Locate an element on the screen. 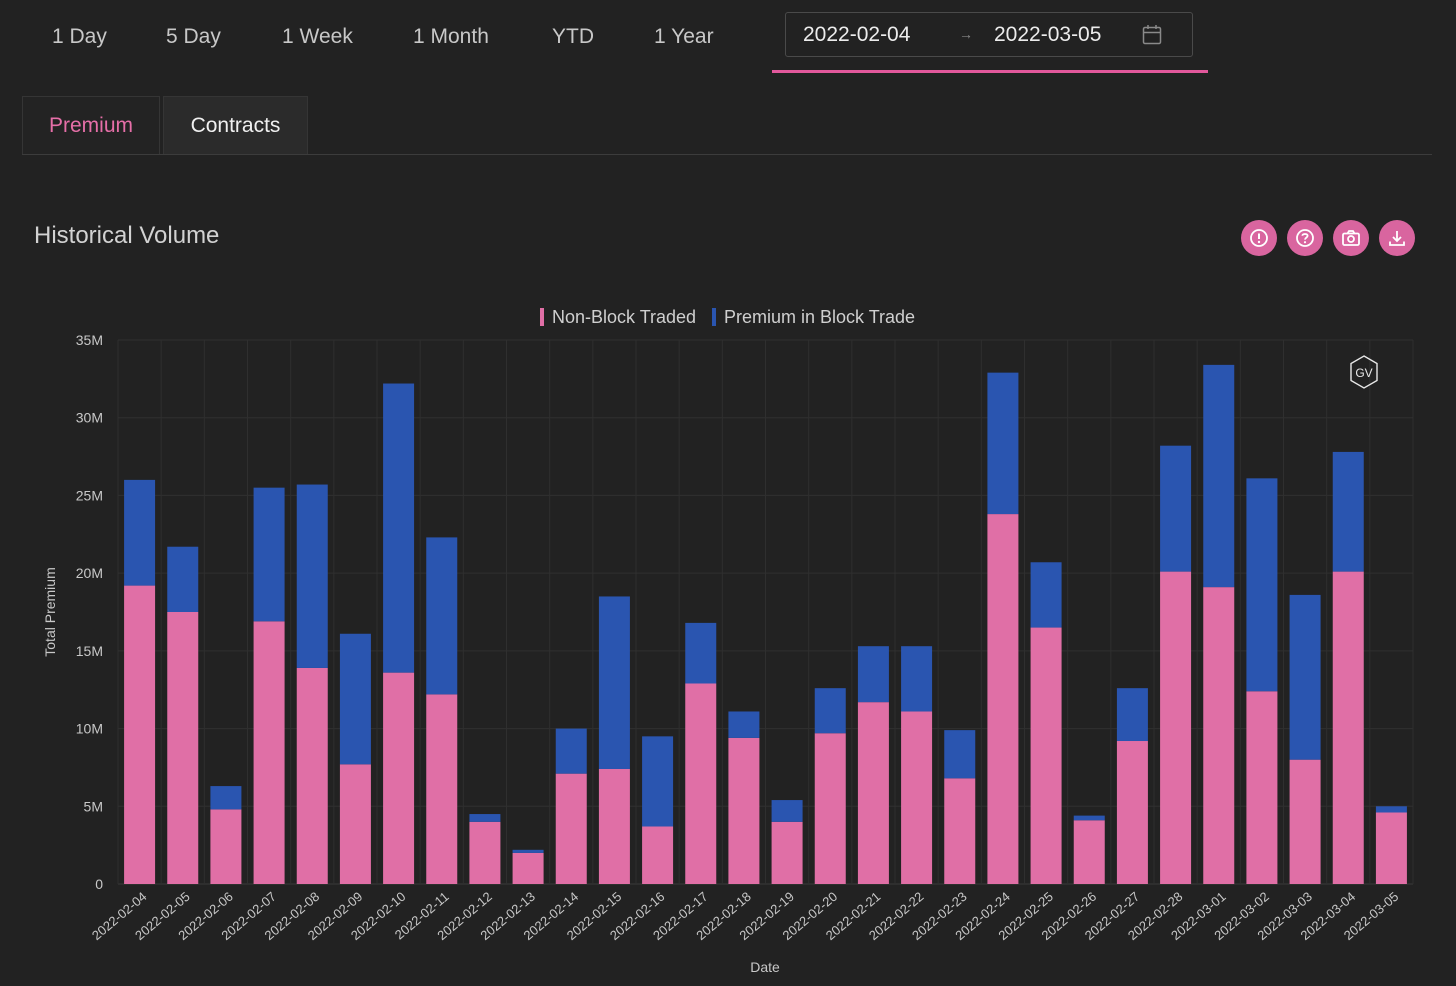 The height and width of the screenshot is (986, 1456). x-tick-label: 2022-02-20 is located at coordinates (810, 916).